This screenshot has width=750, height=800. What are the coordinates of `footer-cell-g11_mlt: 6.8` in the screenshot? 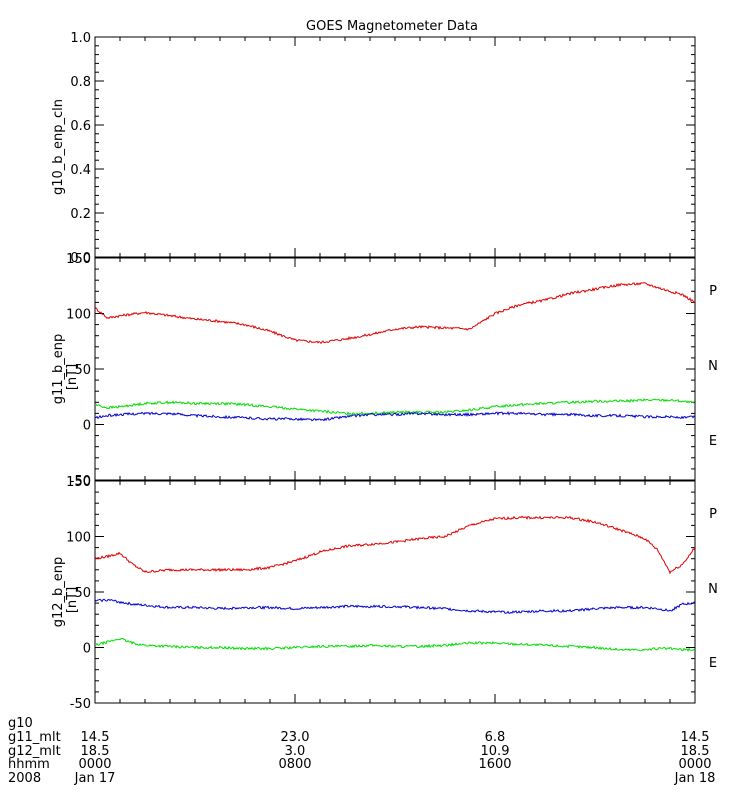 It's located at (495, 737).